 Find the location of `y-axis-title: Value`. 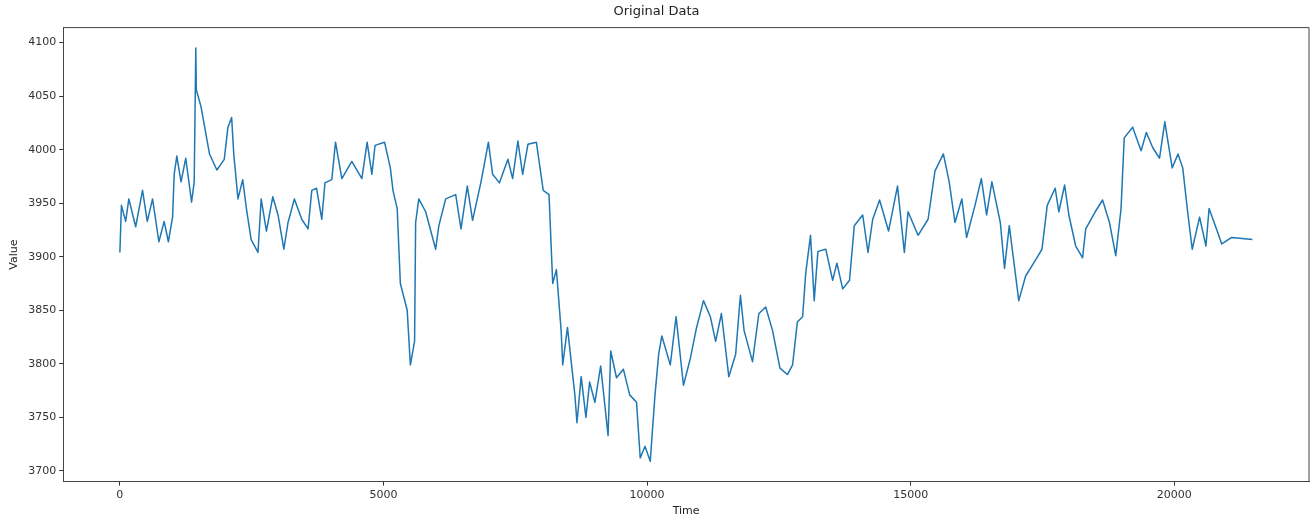

y-axis-title: Value is located at coordinates (14, 254).